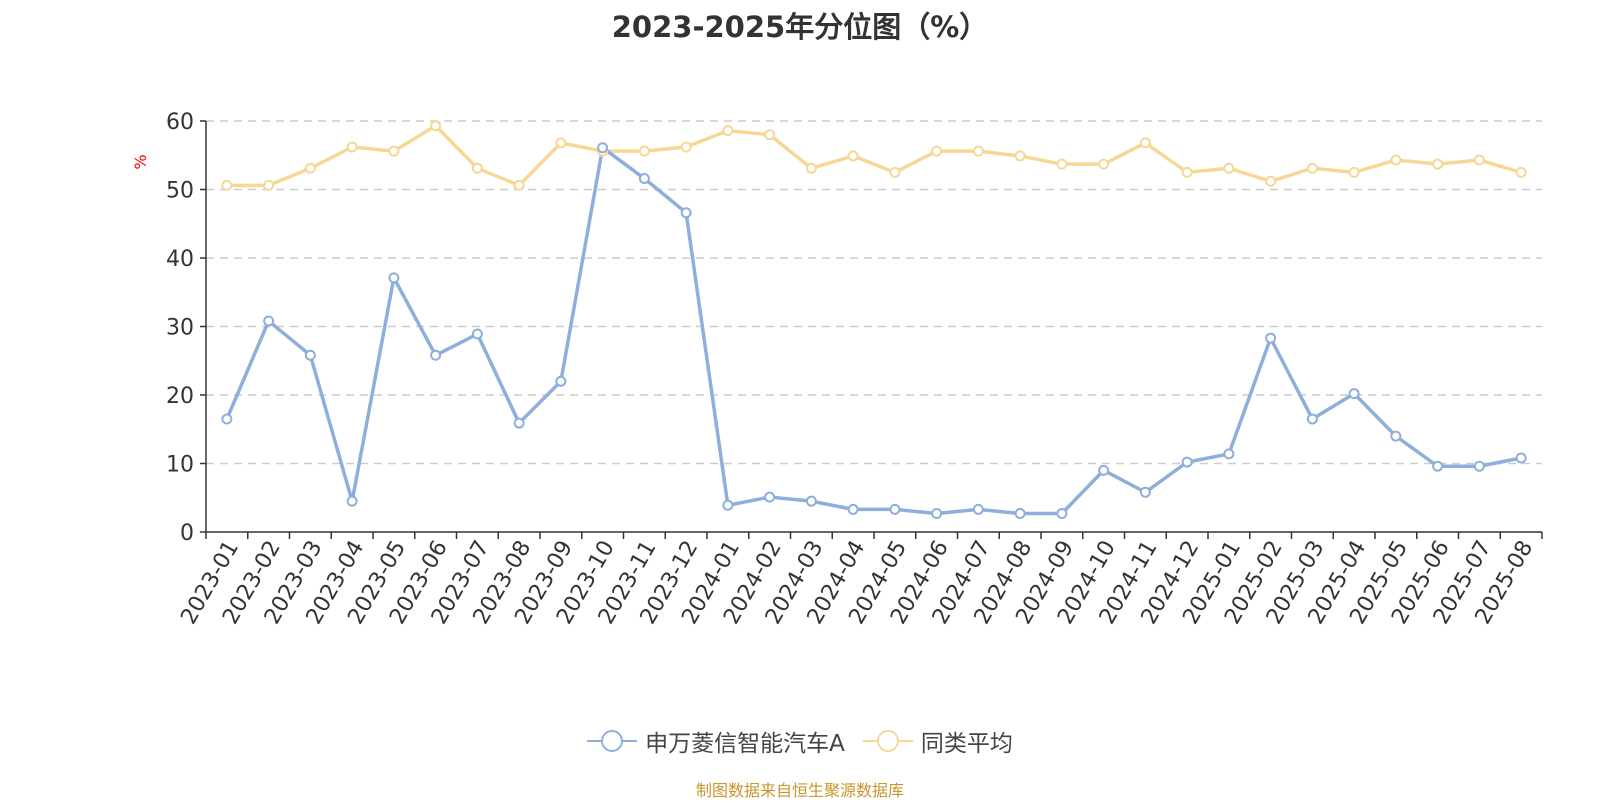  What do you see at coordinates (799, 790) in the screenshot?
I see `source-note: 制图数据来自恒生聚源数据库` at bounding box center [799, 790].